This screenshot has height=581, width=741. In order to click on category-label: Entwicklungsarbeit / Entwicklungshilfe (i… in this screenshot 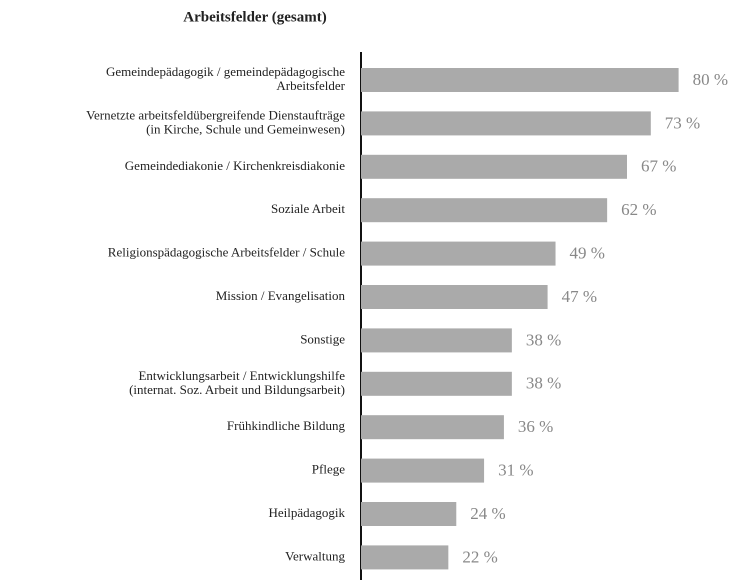, I will do `click(237, 382)`.